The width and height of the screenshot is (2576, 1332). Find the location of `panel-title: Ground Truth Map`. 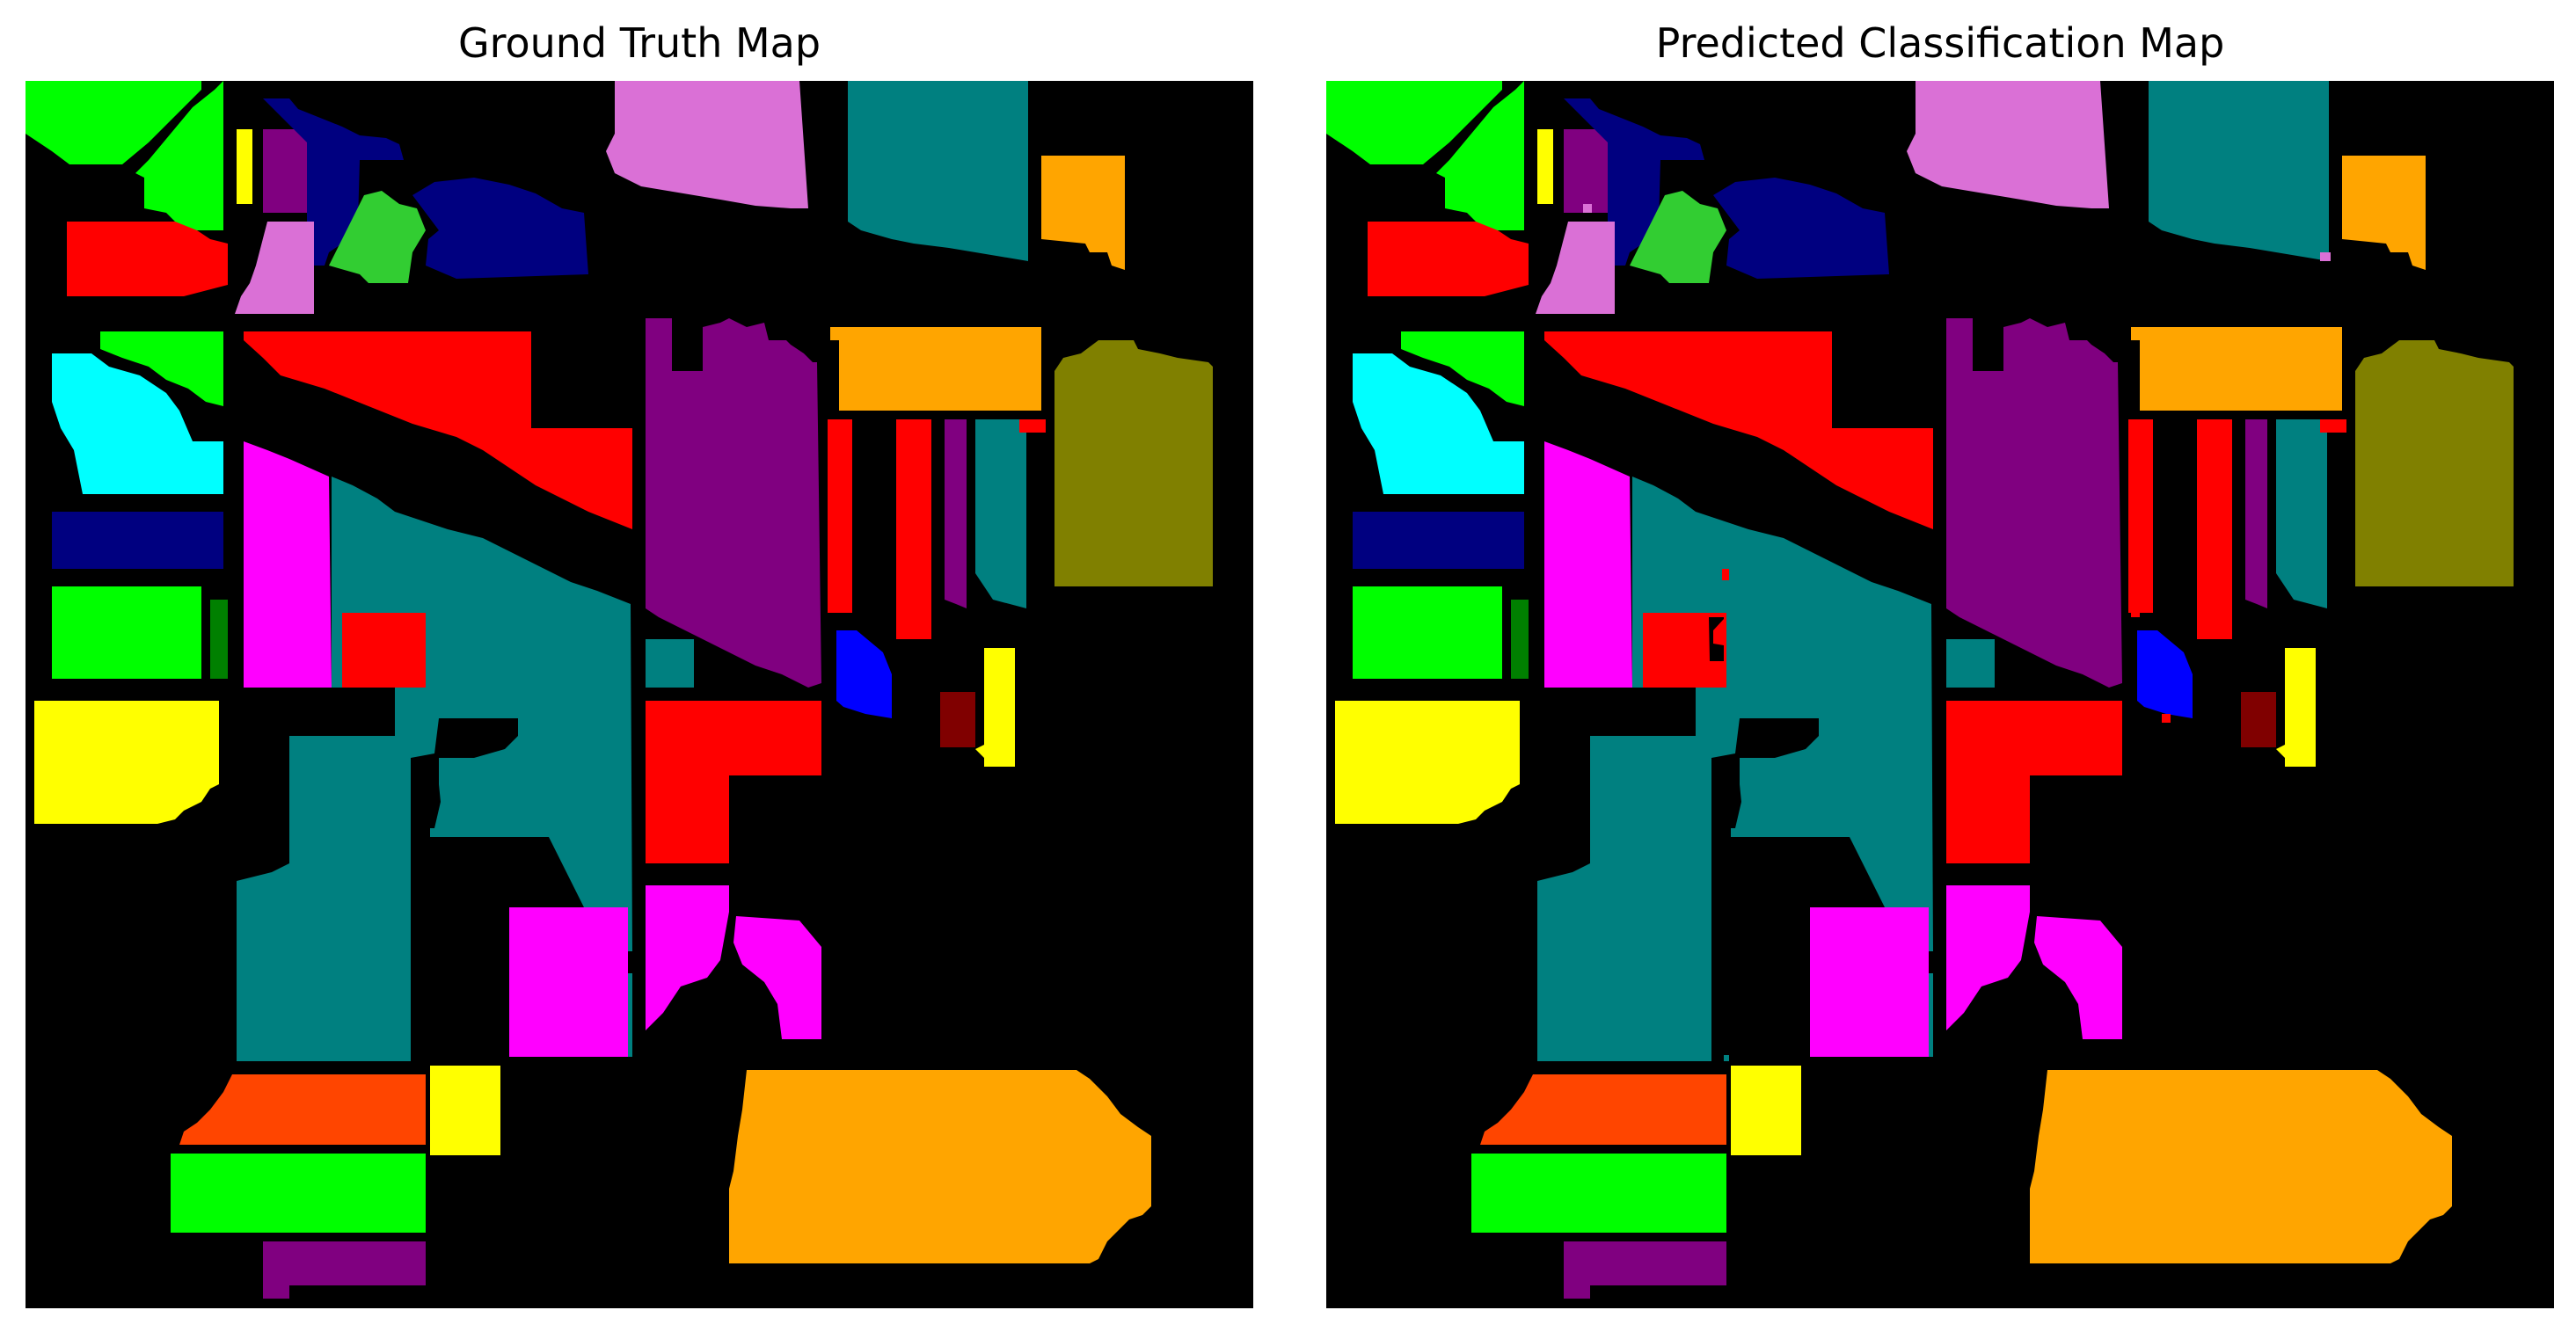

panel-title: Ground Truth Map is located at coordinates (639, 43).